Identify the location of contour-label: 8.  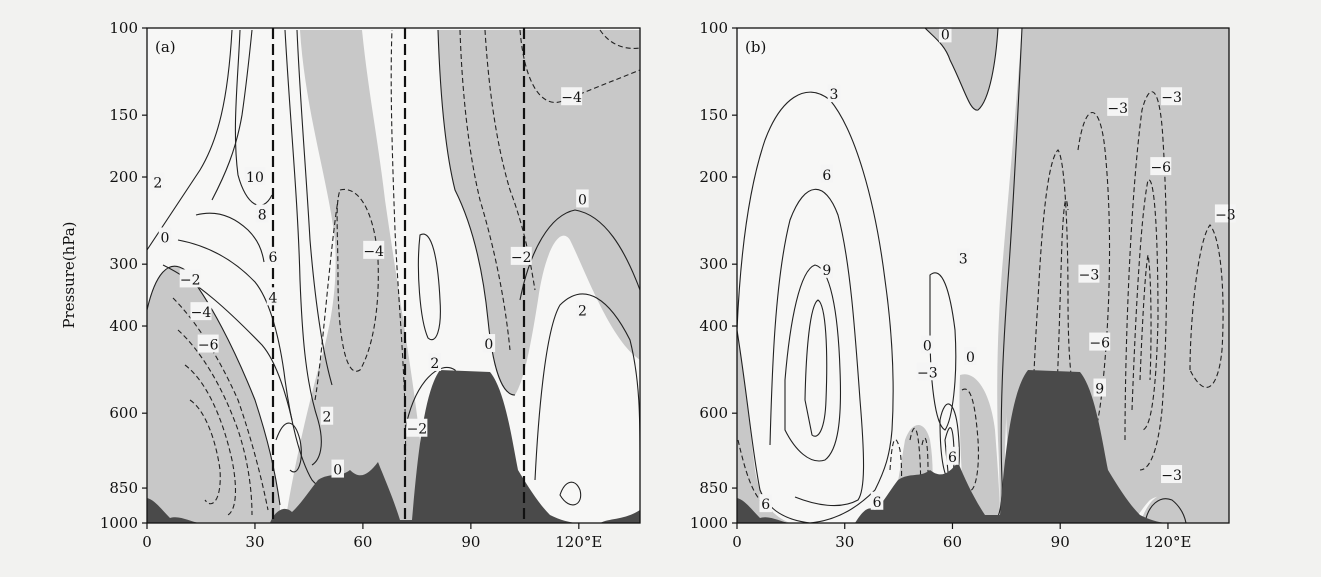
(262, 215).